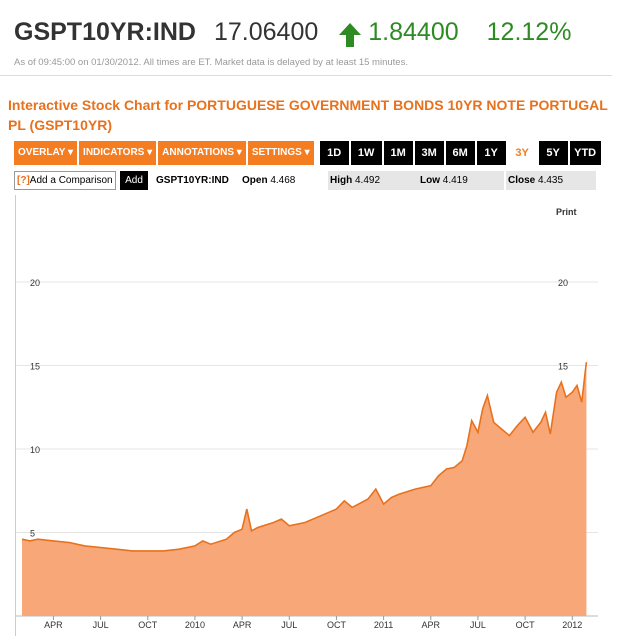 The image size is (620, 636). Describe the element at coordinates (563, 367) in the screenshot. I see `y-tick-label-right: 15` at that location.